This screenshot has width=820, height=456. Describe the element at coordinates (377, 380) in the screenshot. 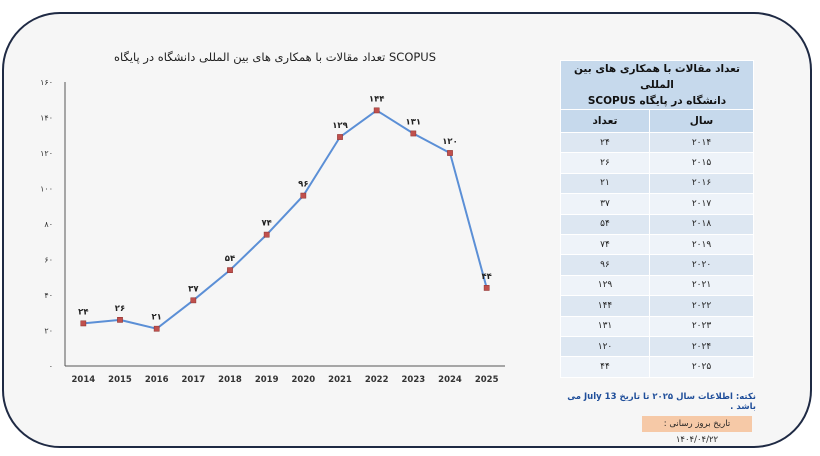

I see `x-tick-label: 2022` at that location.